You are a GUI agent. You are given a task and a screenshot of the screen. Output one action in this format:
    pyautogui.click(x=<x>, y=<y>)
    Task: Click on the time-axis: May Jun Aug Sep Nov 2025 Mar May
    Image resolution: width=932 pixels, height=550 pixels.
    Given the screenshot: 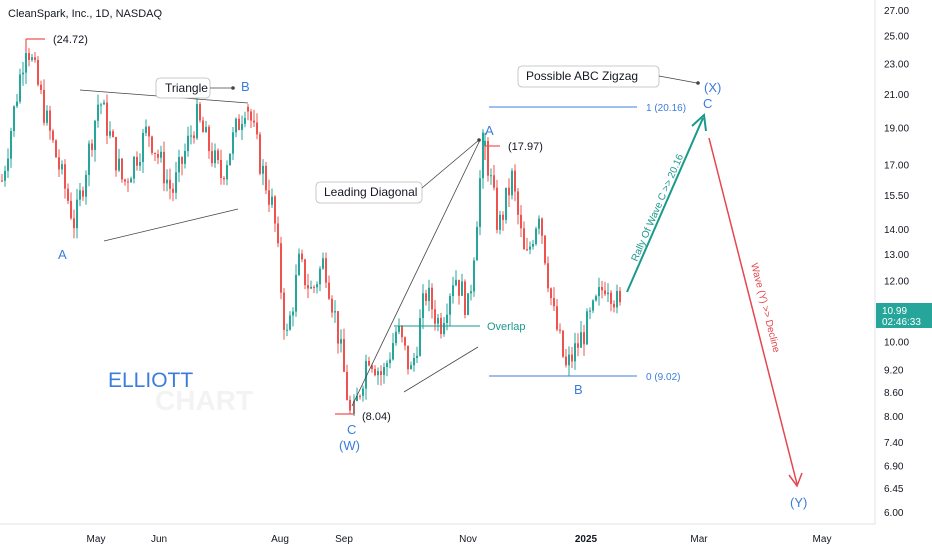 What is the action you would take?
    pyautogui.click(x=459, y=539)
    